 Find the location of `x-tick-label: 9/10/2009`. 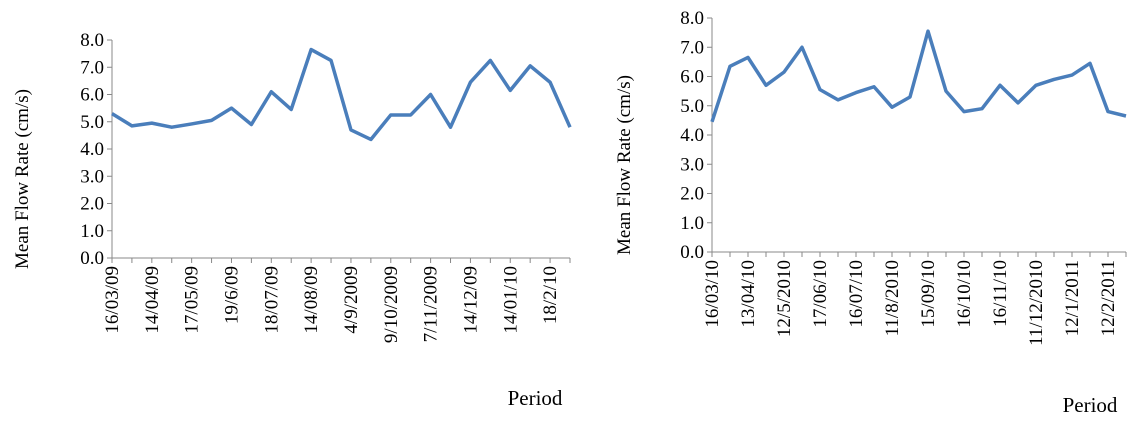

x-tick-label: 9/10/2009 is located at coordinates (391, 304).